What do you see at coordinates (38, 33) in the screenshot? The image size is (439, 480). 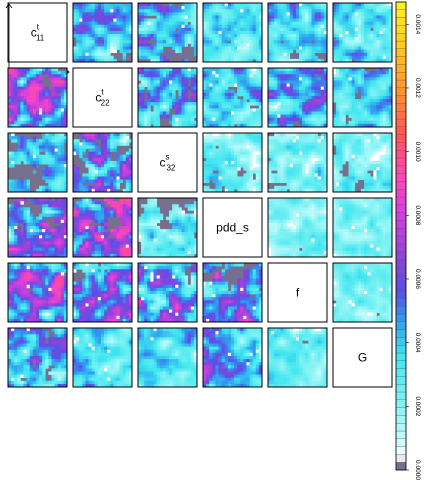 I see `variable-label-c11t: ct 11` at bounding box center [38, 33].